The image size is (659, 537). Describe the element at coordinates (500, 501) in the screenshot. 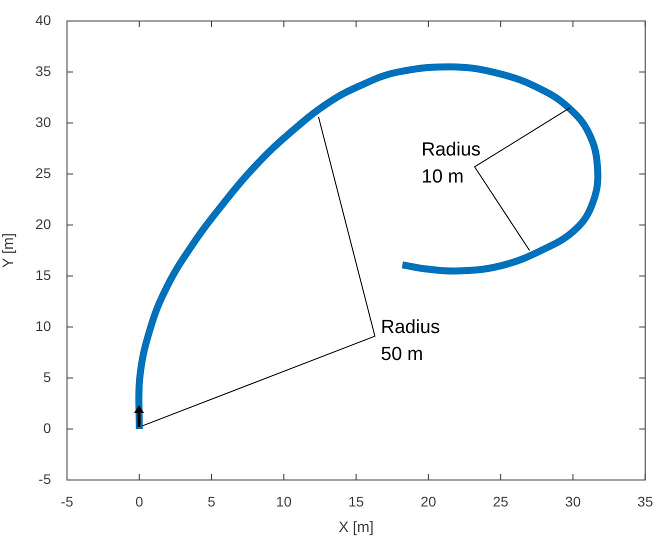

I see `x-tick-label: 25` at that location.